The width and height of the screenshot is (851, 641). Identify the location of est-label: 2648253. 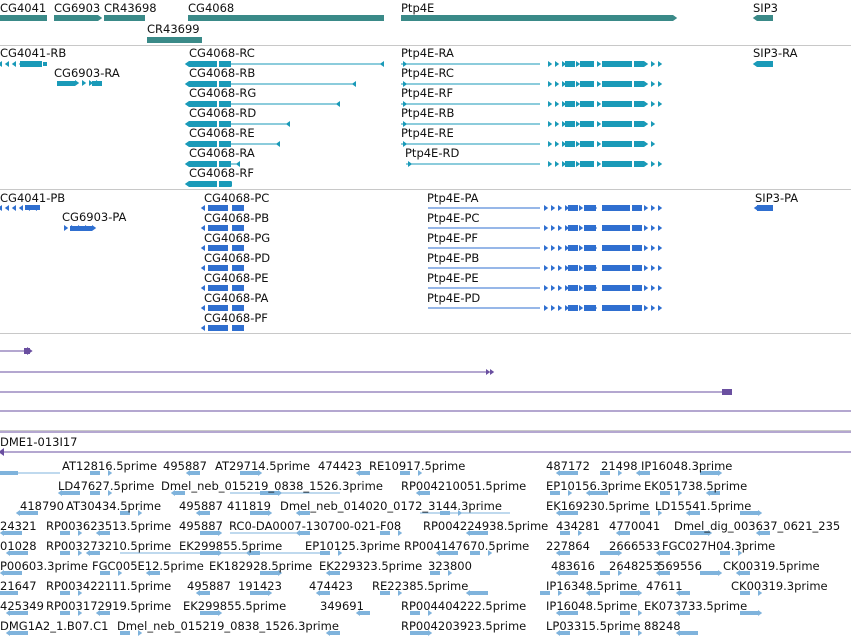
(635, 566).